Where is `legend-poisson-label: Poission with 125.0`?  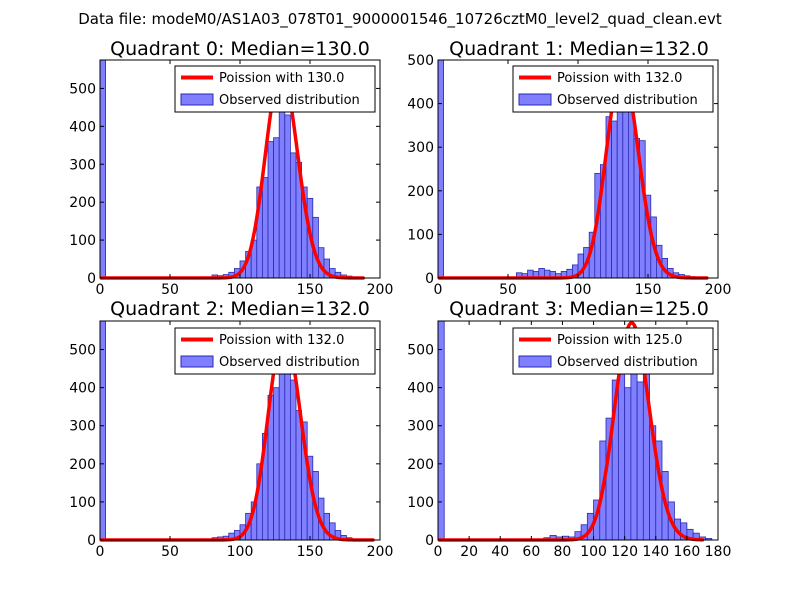
legend-poisson-label: Poission with 125.0 is located at coordinates (619, 340).